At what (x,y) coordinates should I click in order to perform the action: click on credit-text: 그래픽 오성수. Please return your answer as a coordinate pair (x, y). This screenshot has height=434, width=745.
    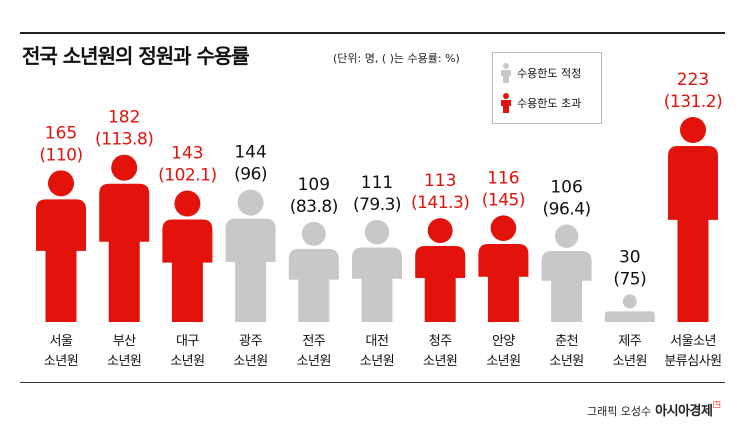
    Looking at the image, I should click on (619, 411).